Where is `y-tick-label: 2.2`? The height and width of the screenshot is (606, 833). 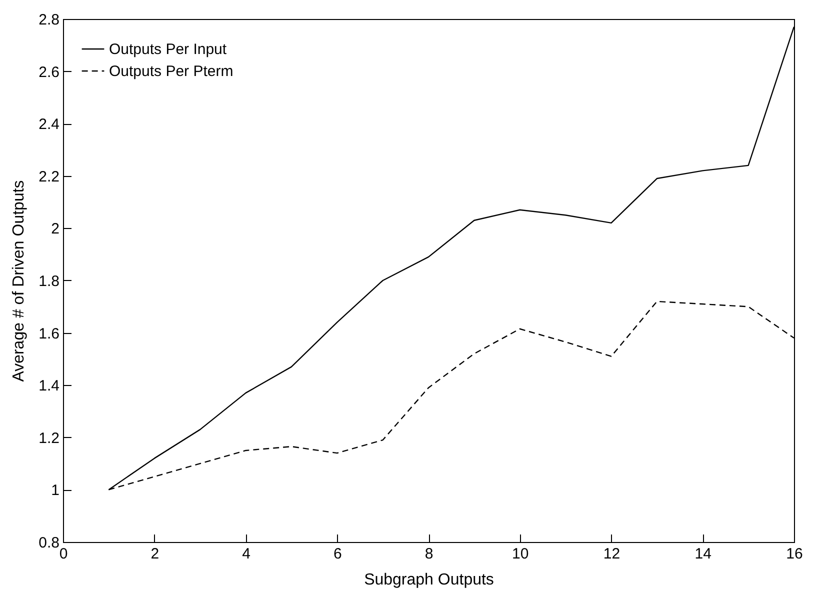
y-tick-label: 2.2 is located at coordinates (49, 177).